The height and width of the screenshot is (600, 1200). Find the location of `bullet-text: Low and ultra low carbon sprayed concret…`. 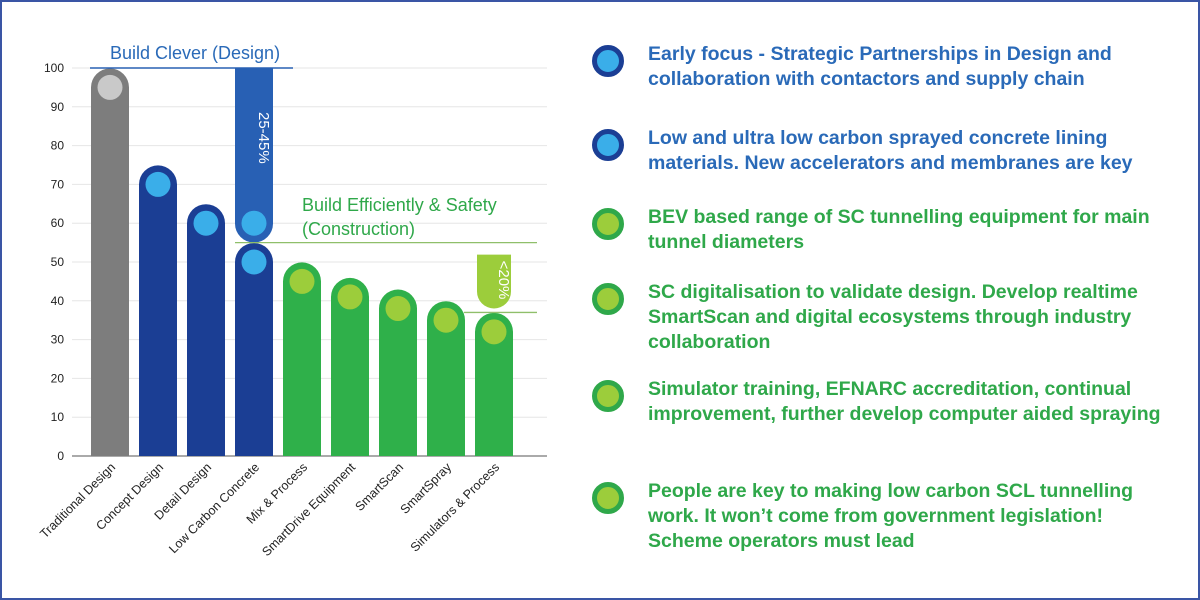

bullet-text: Low and ultra low carbon sprayed concret… is located at coordinates (890, 150).